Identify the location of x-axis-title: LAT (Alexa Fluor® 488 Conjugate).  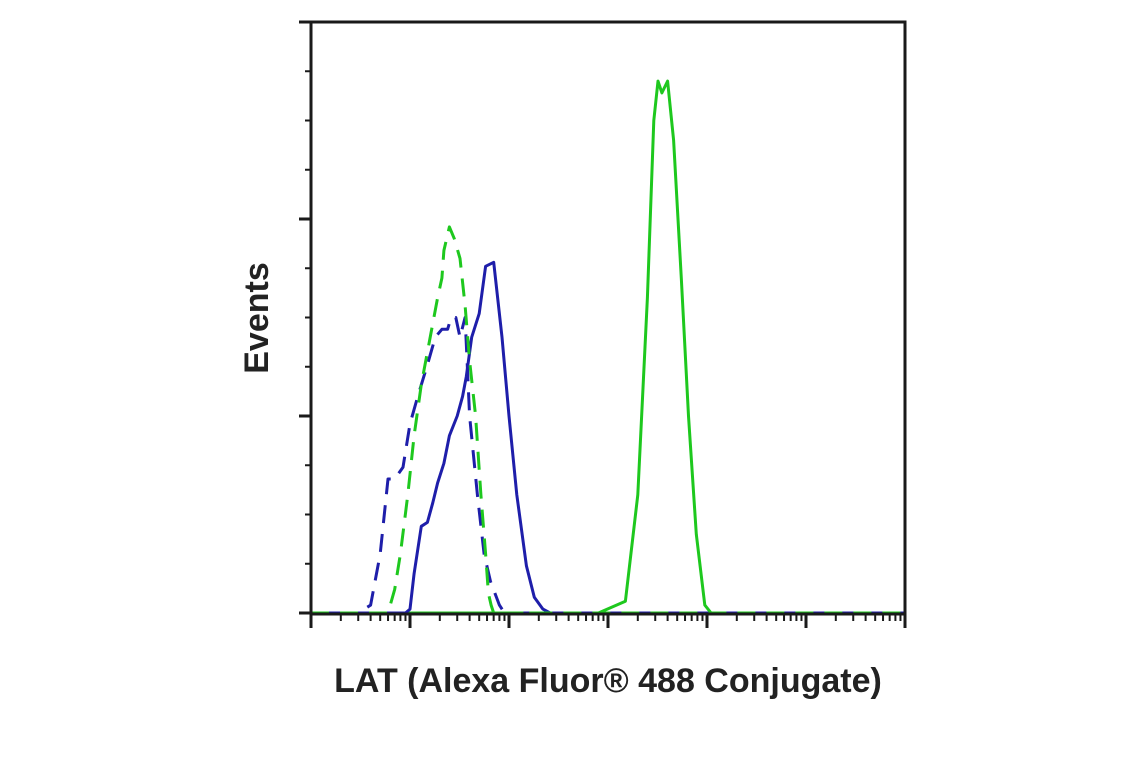
(608, 681).